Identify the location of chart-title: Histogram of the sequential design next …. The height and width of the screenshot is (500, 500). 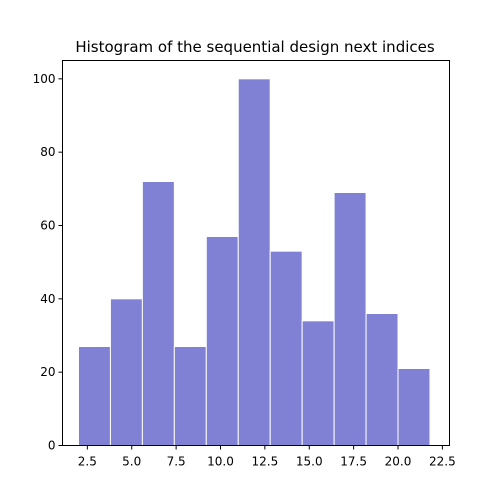
(255, 47).